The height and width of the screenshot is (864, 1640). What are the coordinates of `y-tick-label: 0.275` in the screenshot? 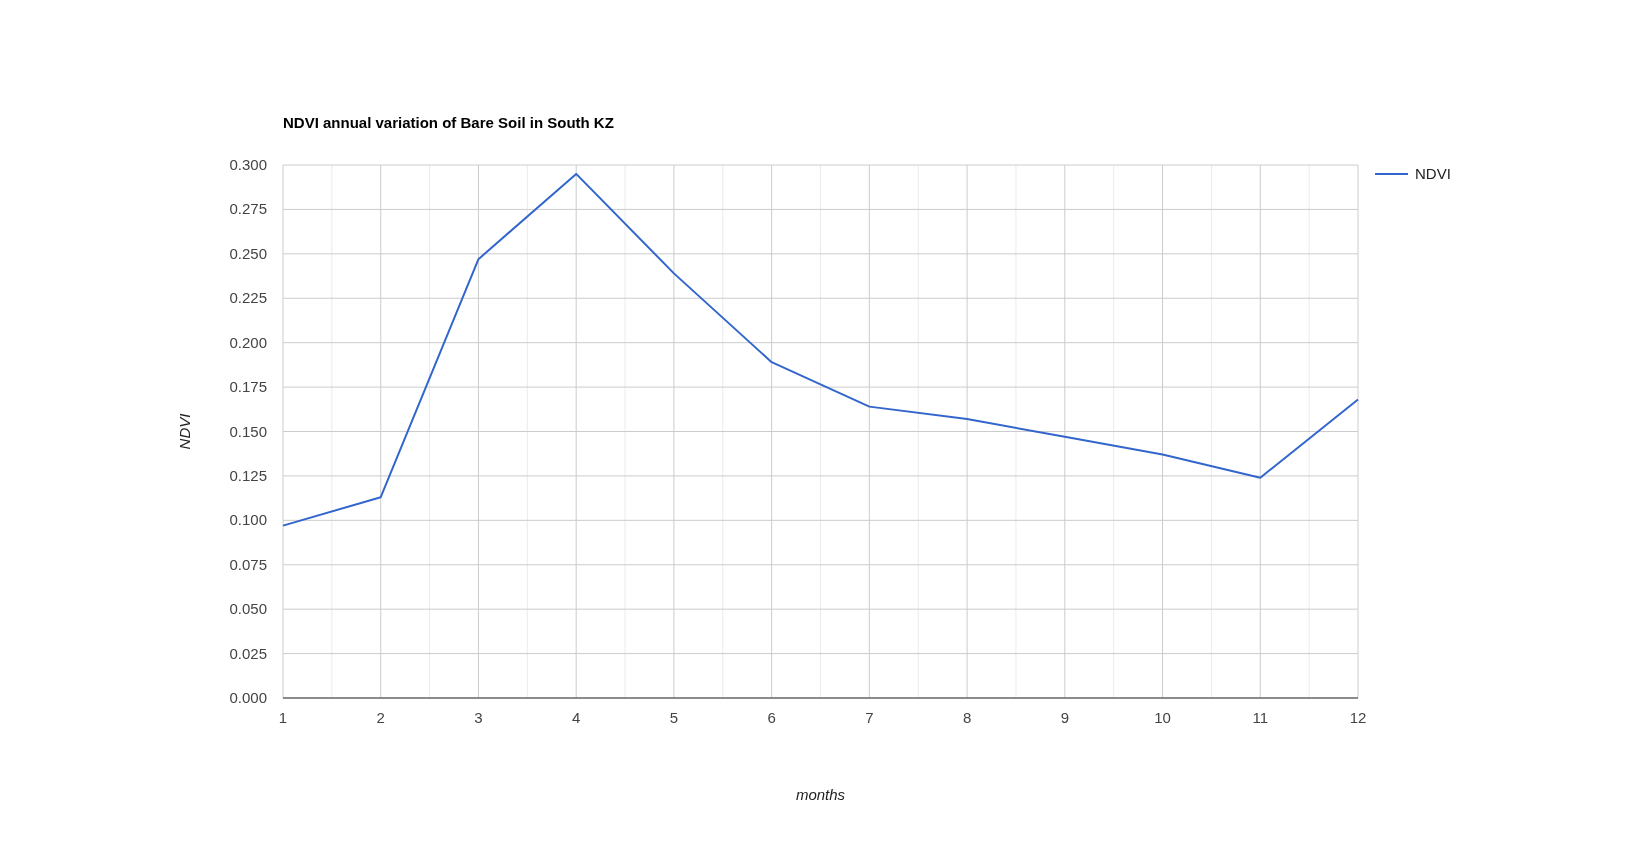 It's located at (248, 209).